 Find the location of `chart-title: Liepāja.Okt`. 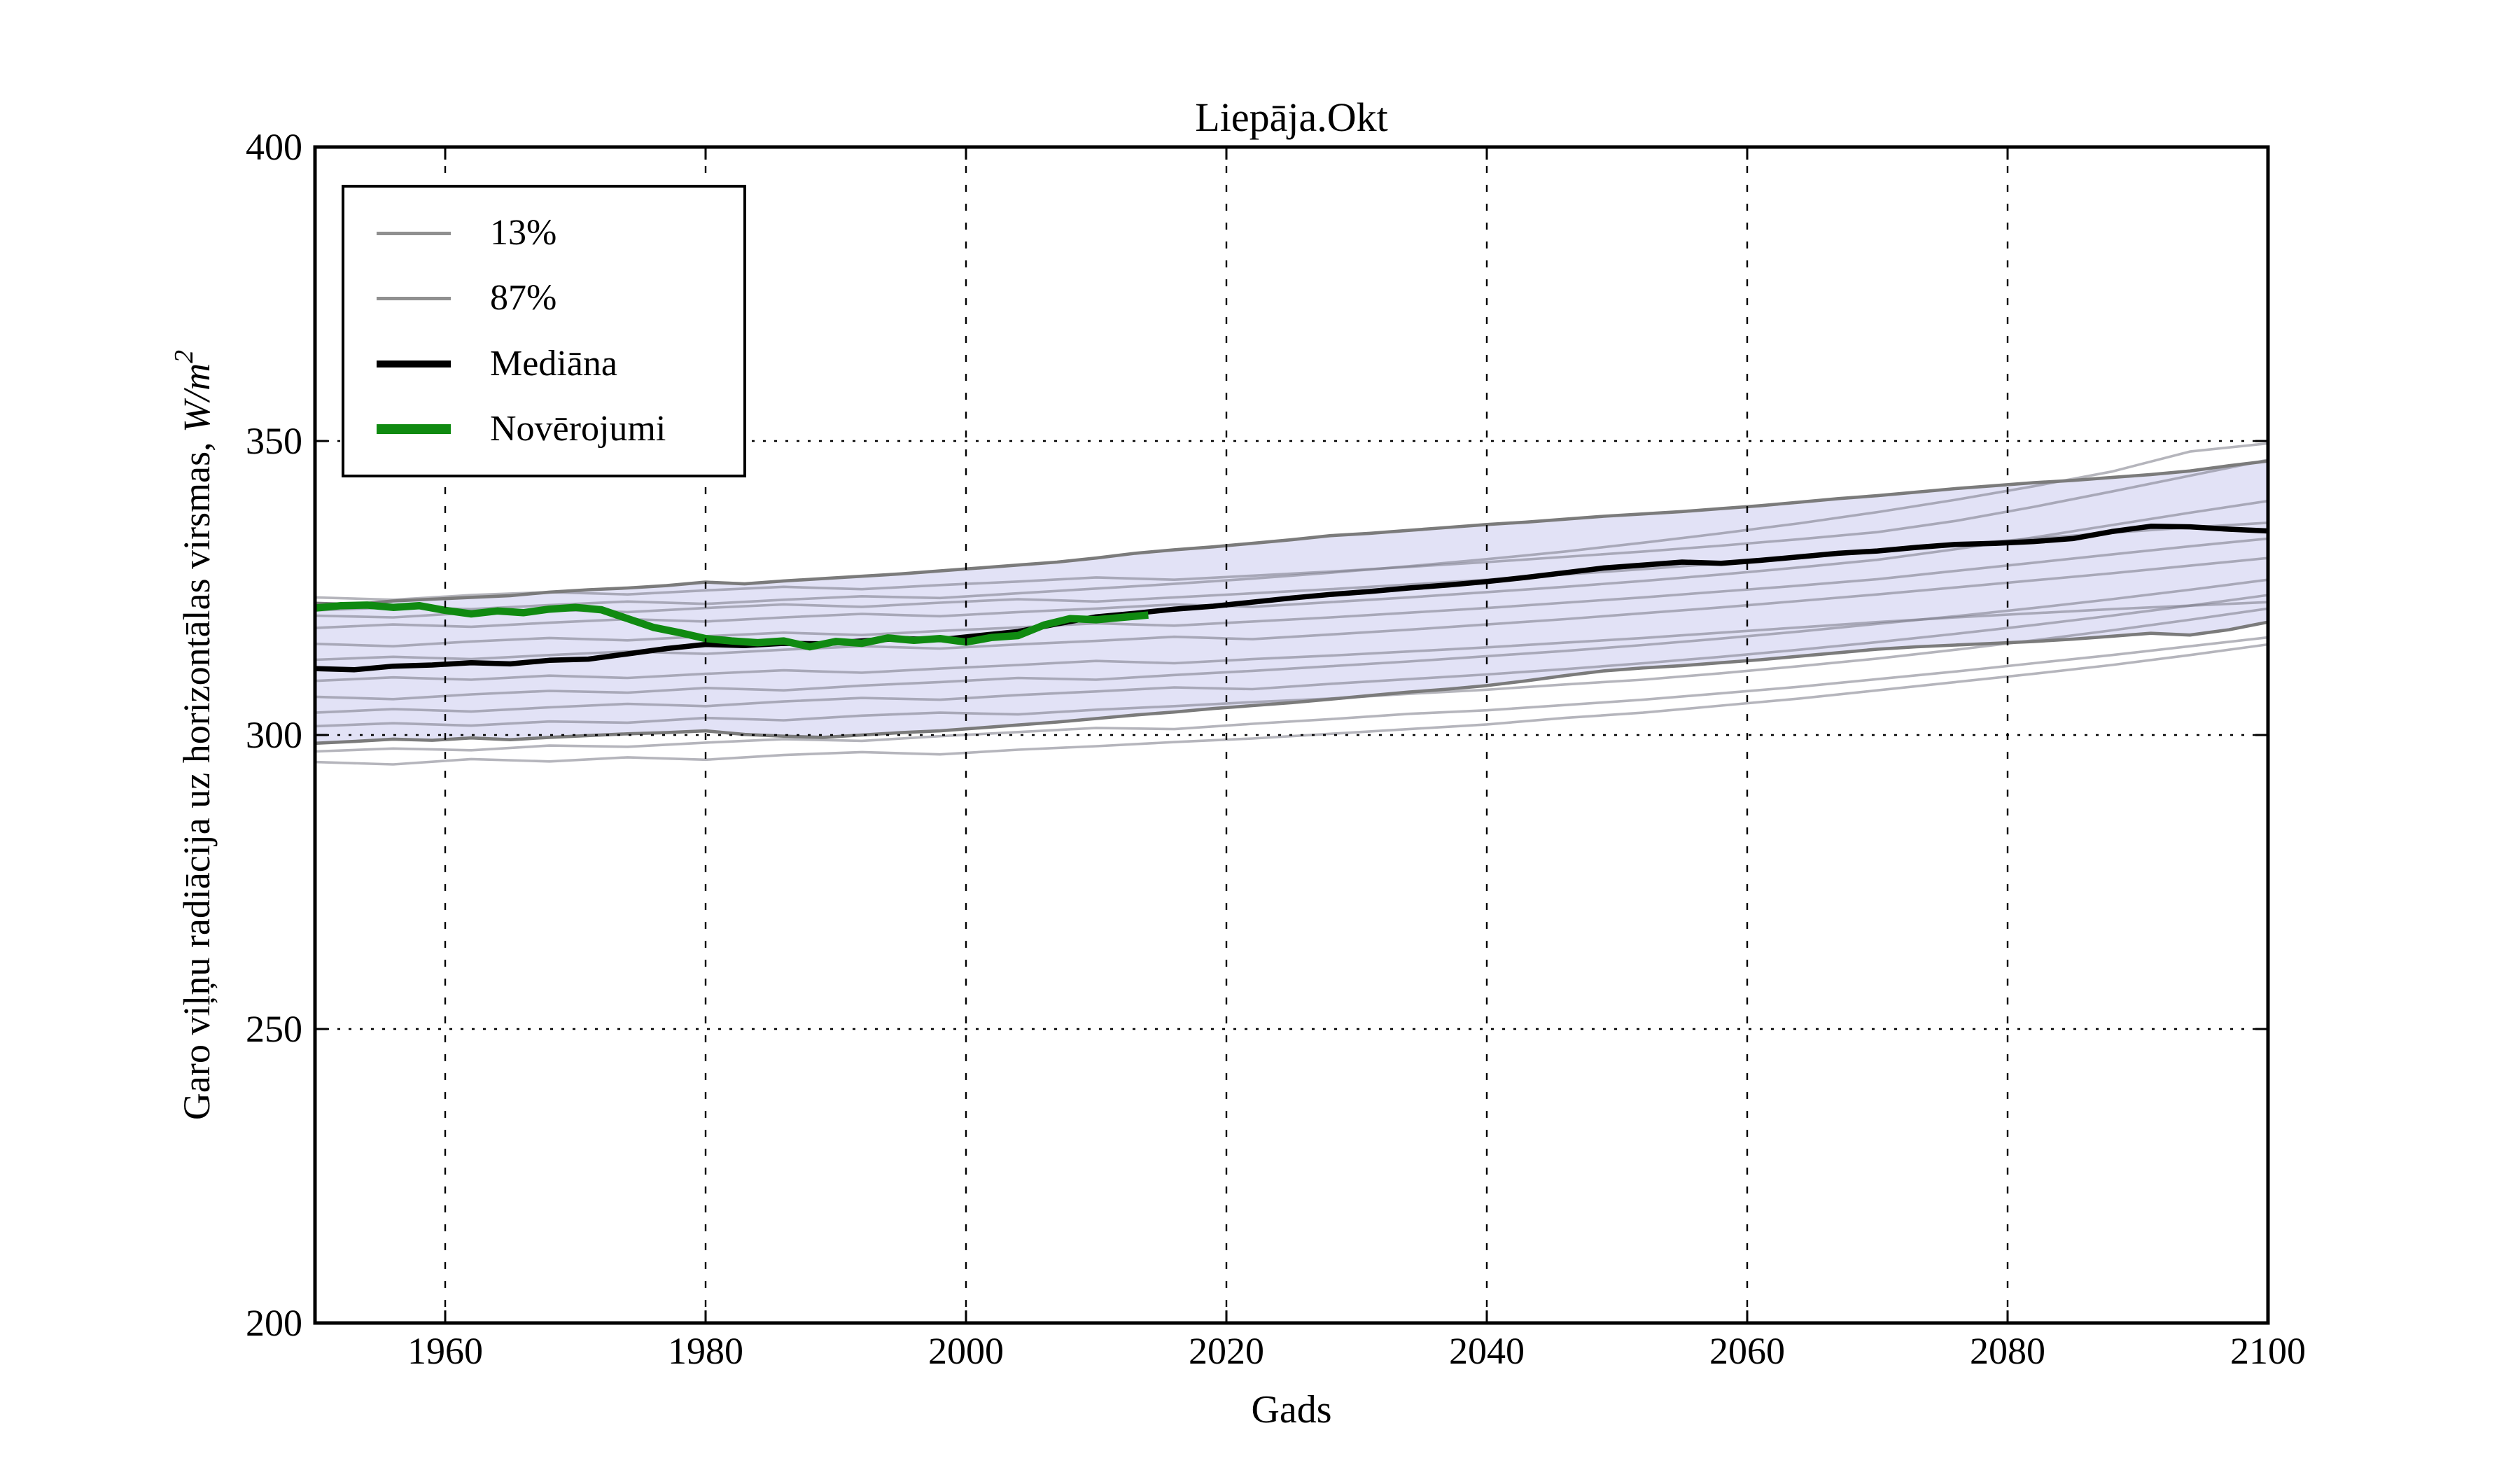

chart-title: Liepāja.Okt is located at coordinates (1291, 117).